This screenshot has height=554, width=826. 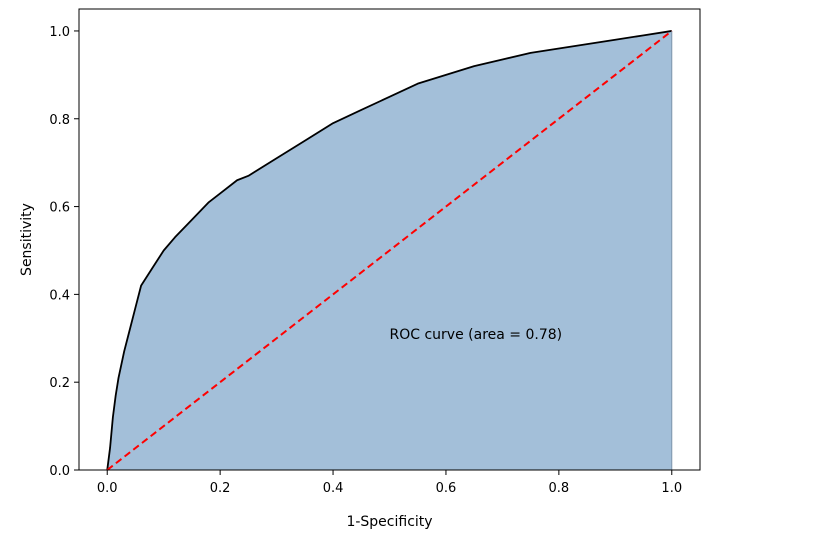 What do you see at coordinates (476, 335) in the screenshot?
I see `roc-area-annotation: ROC curve (area = 0.78)` at bounding box center [476, 335].